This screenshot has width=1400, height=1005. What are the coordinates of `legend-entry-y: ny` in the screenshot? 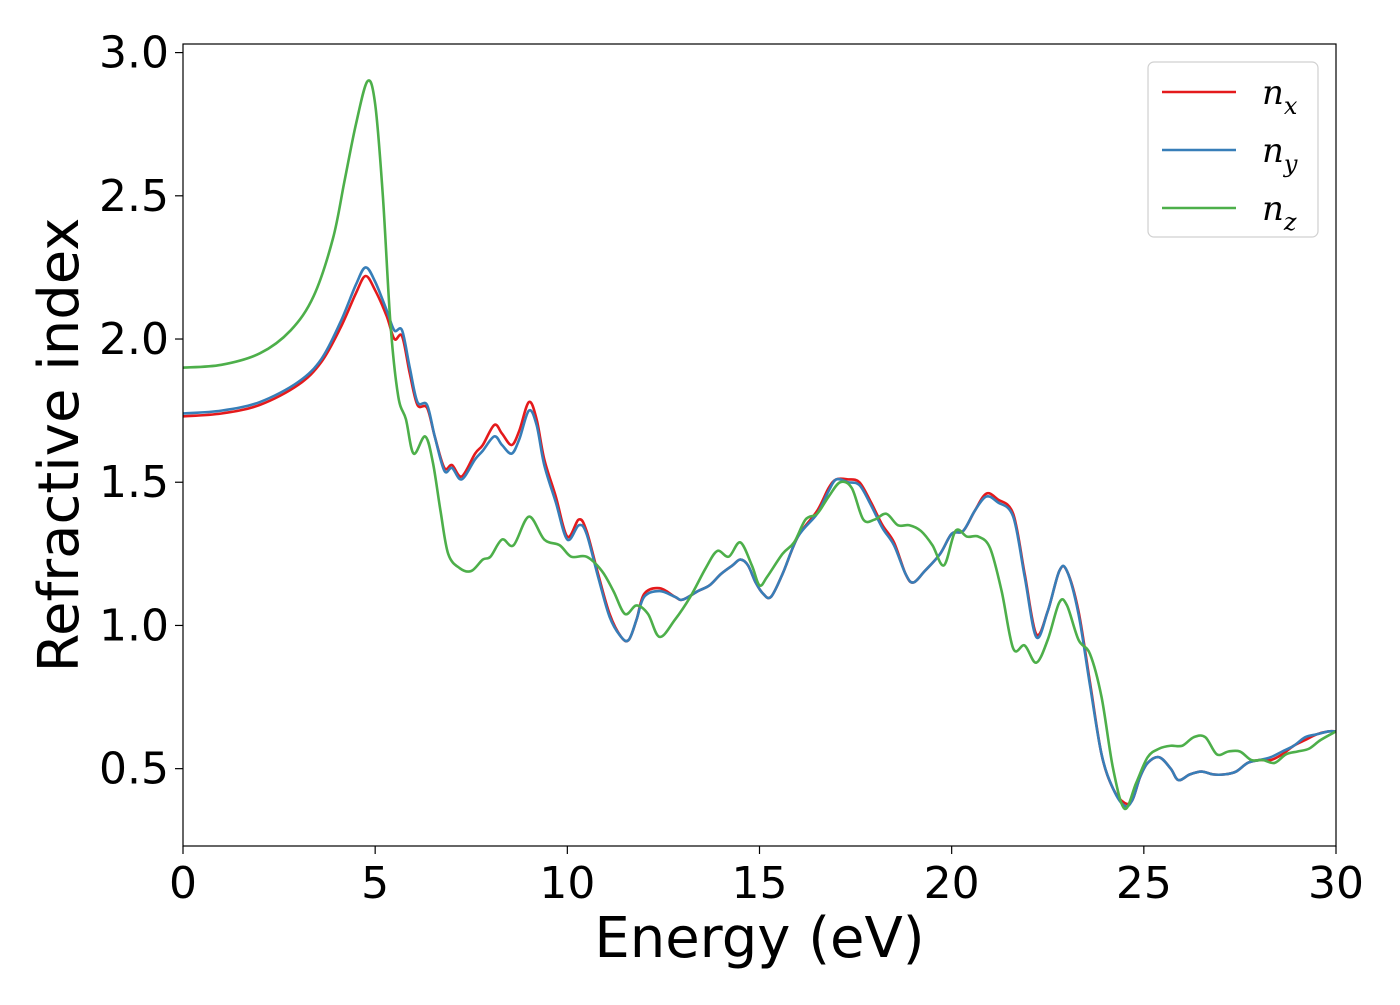 It's located at (1280, 154).